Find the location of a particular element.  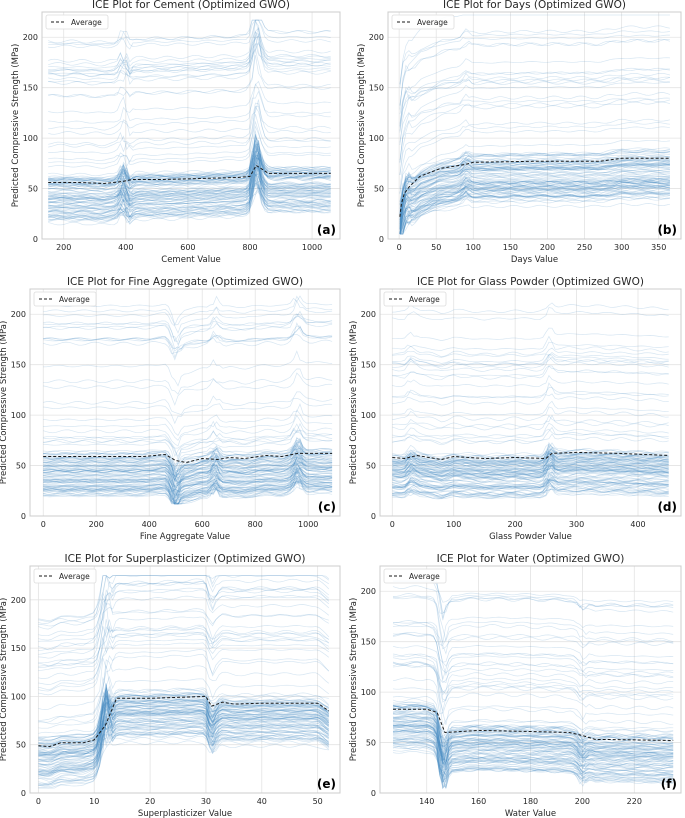

y-axis-label: Predicted Compressive Strength (MPa) is located at coordinates (4, 403).